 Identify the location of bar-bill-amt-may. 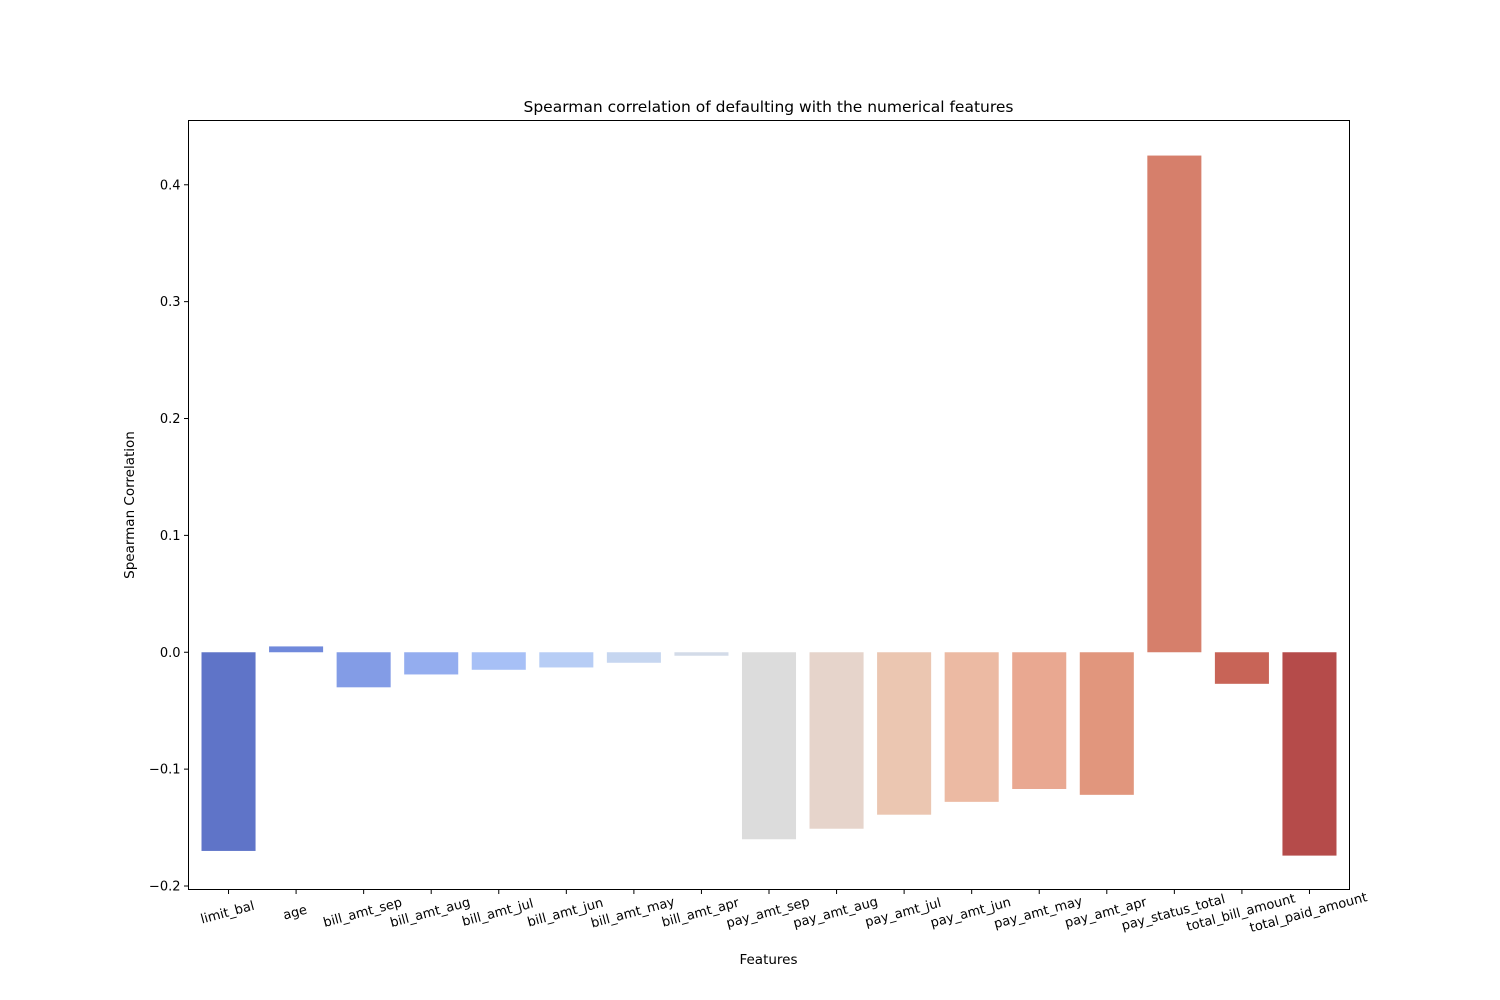
(633, 657).